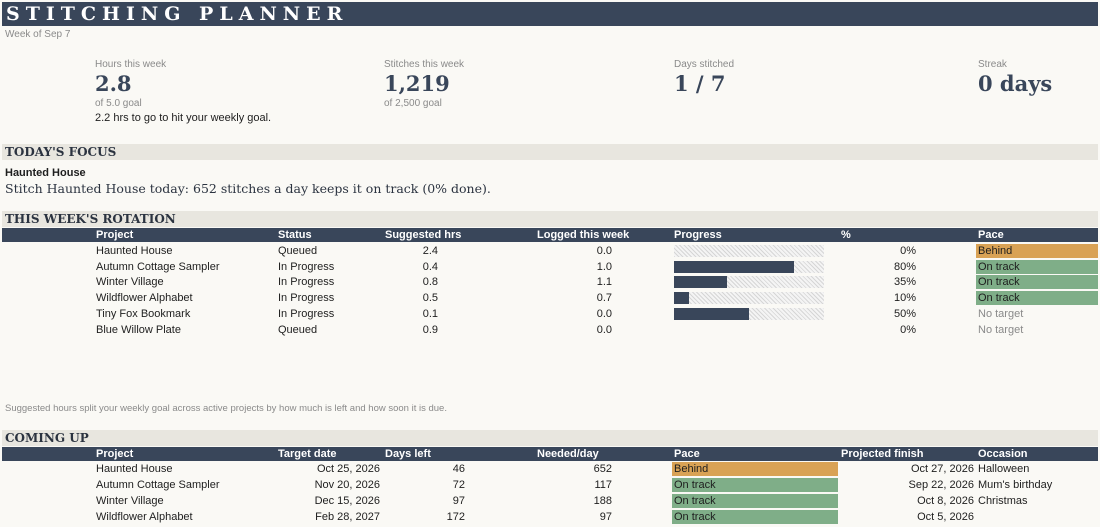 The width and height of the screenshot is (1100, 527). I want to click on week-label: Week of Sep 7, so click(38, 34).